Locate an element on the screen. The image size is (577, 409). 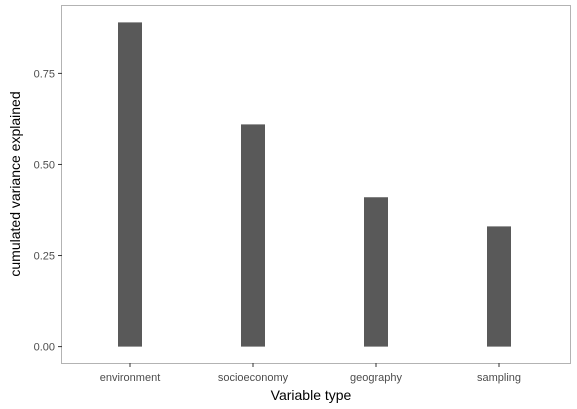
y-tick-label: 0.75 is located at coordinates (44, 74).